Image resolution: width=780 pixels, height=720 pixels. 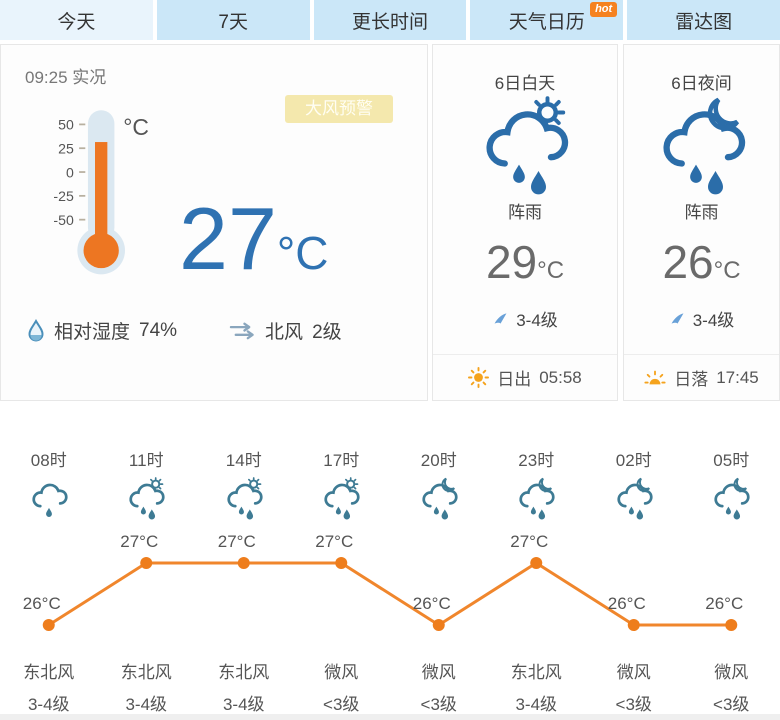 I want to click on hour-time: 23时, so click(x=536, y=460).